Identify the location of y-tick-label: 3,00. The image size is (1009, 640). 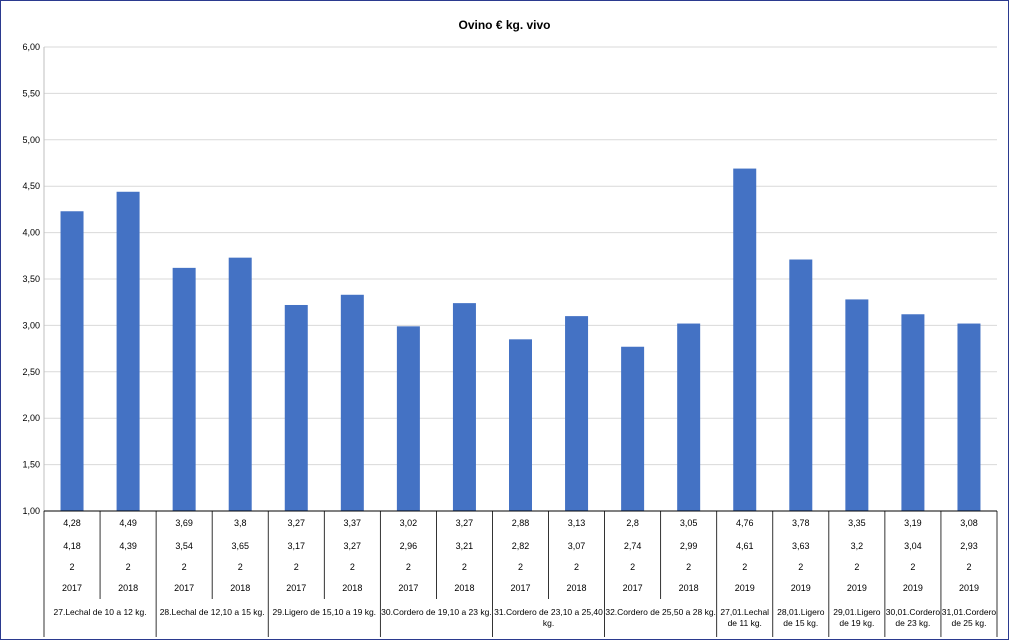
(31, 325).